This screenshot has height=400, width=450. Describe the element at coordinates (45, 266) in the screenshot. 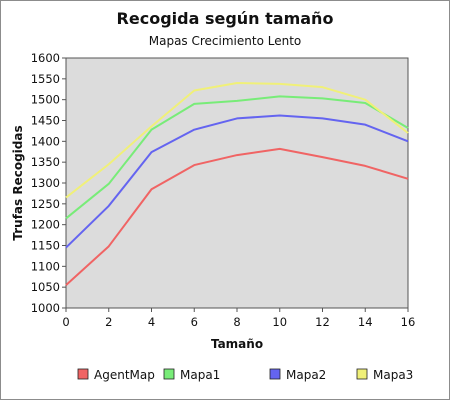

I see `y-tick-label: 1100` at that location.